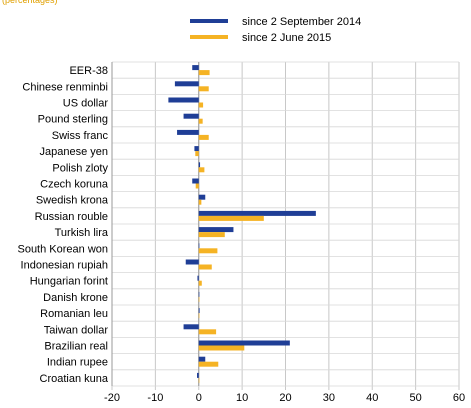 This screenshot has height=408, width=471. Describe the element at coordinates (329, 398) in the screenshot. I see `x-tick-label-5: 30` at that location.